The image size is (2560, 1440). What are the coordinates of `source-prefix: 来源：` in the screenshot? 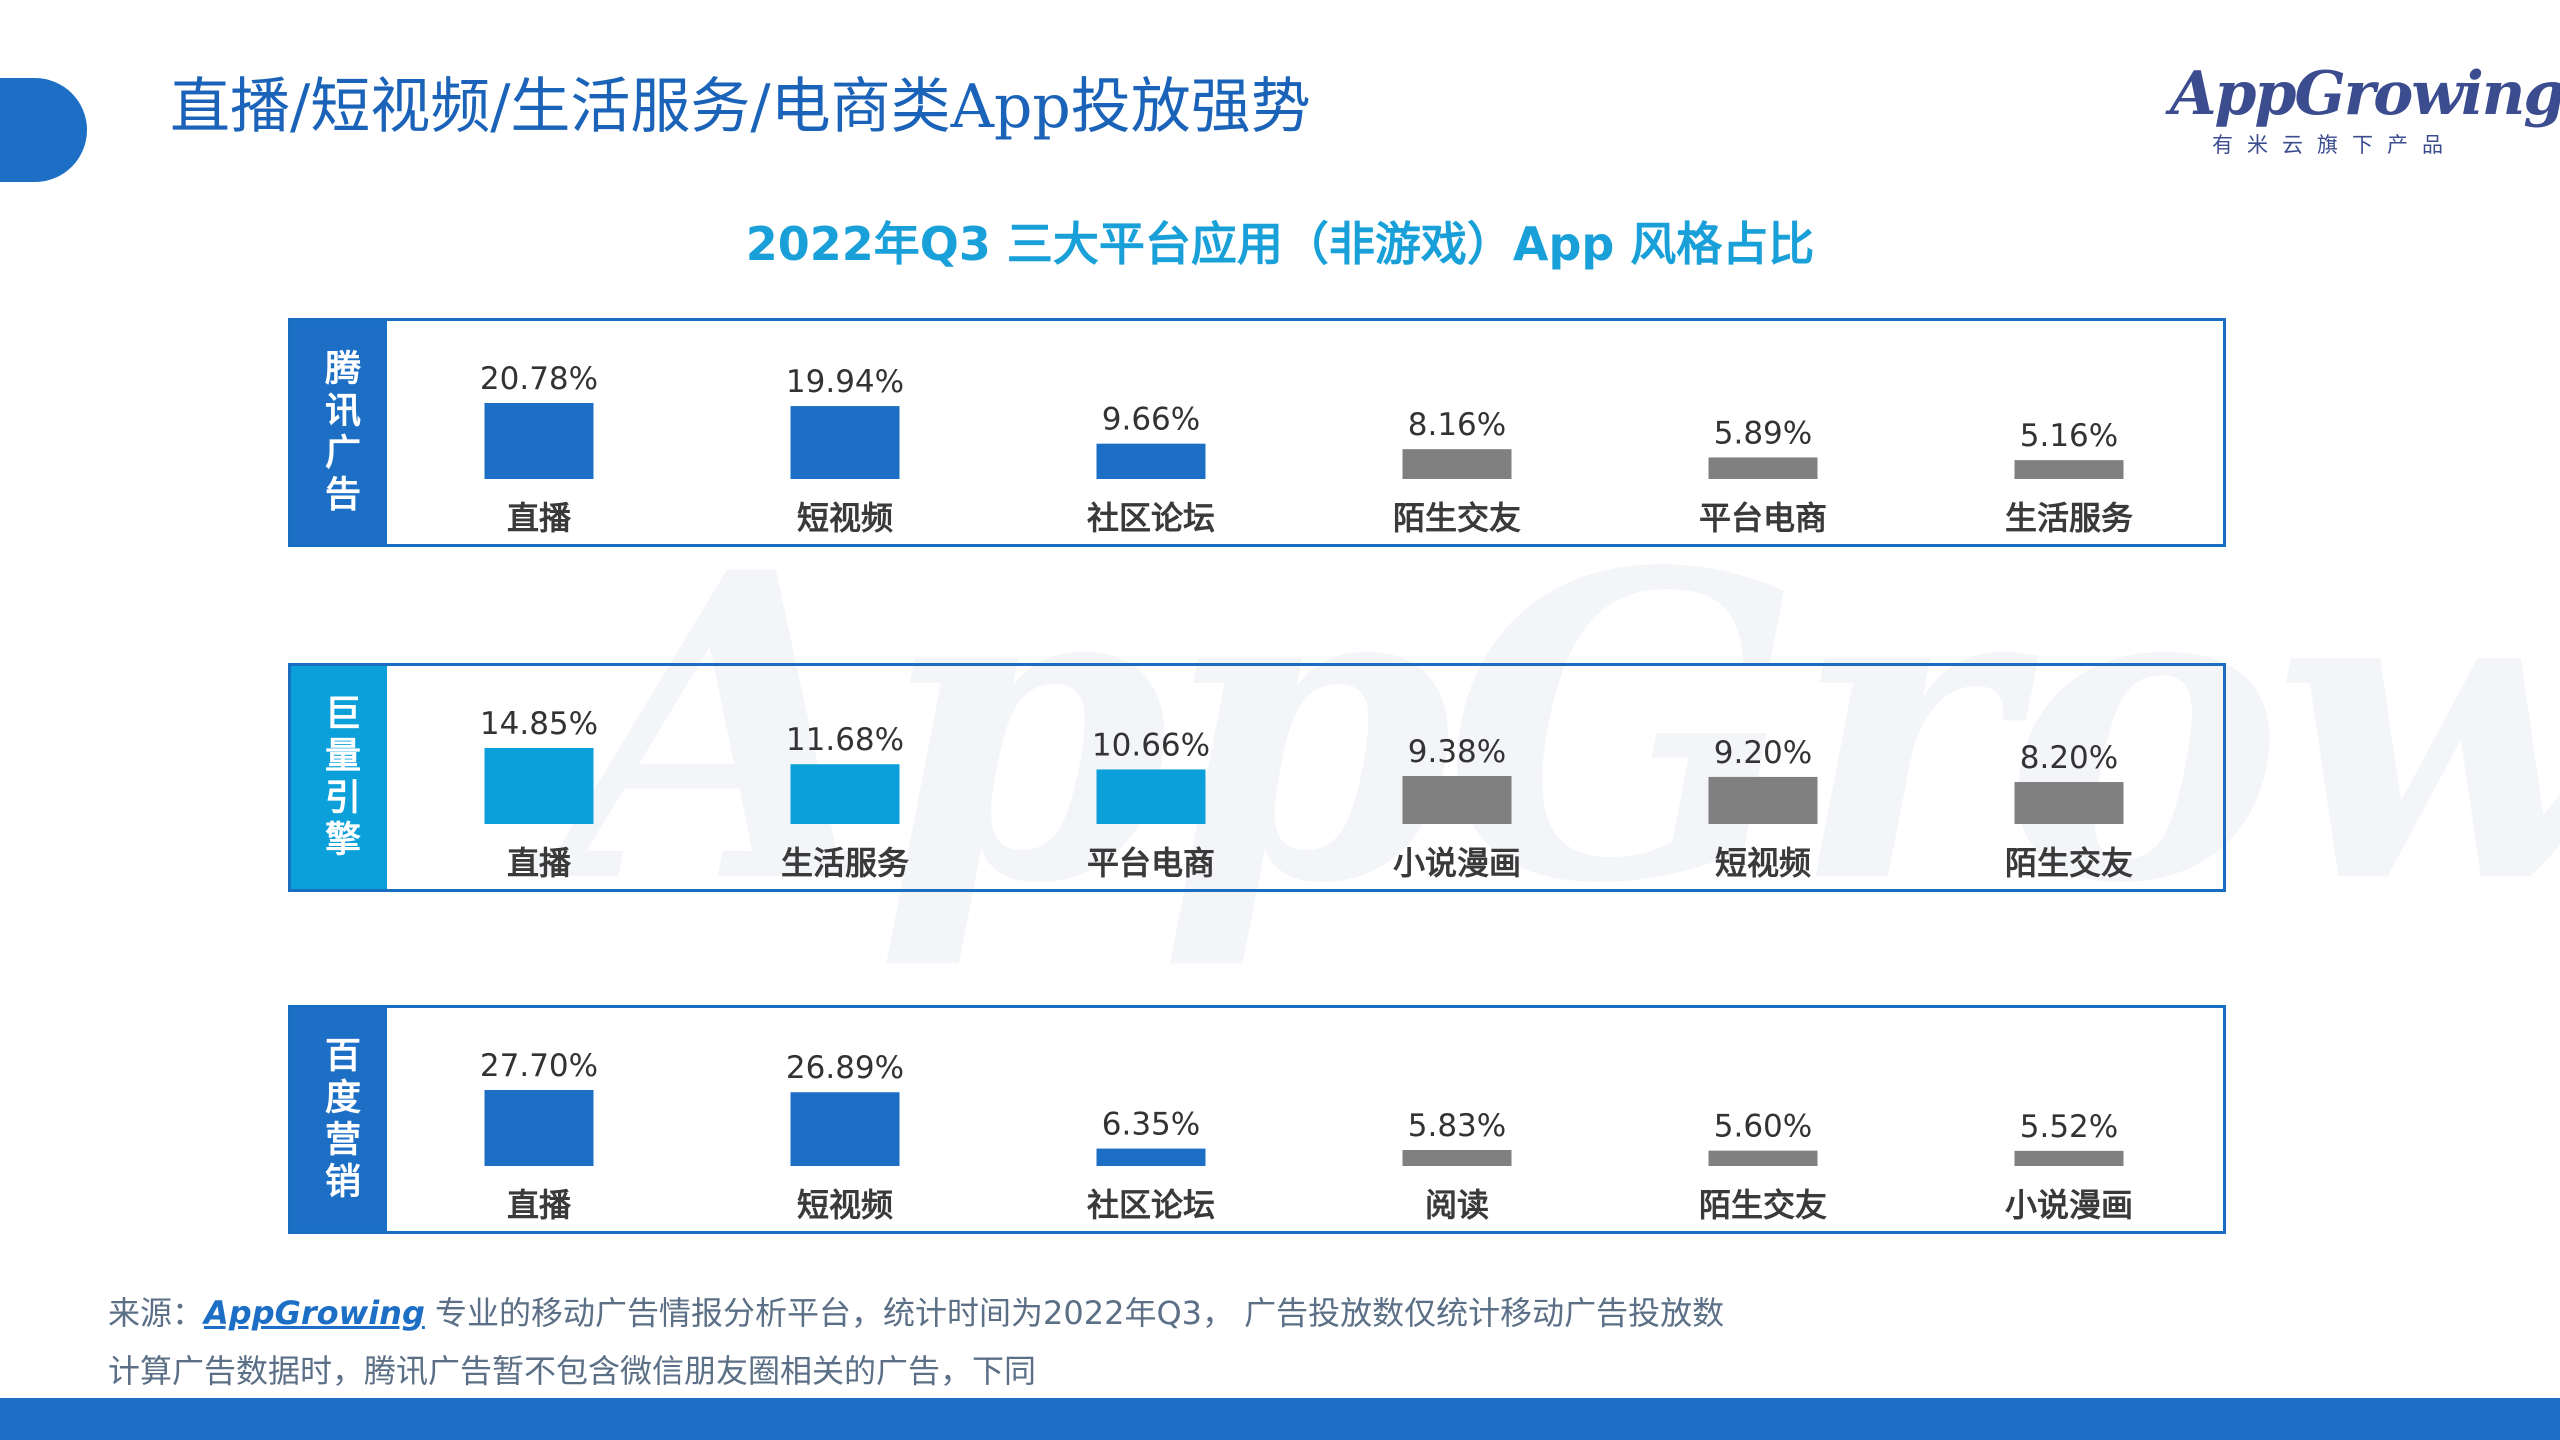 It's located at (156, 1313).